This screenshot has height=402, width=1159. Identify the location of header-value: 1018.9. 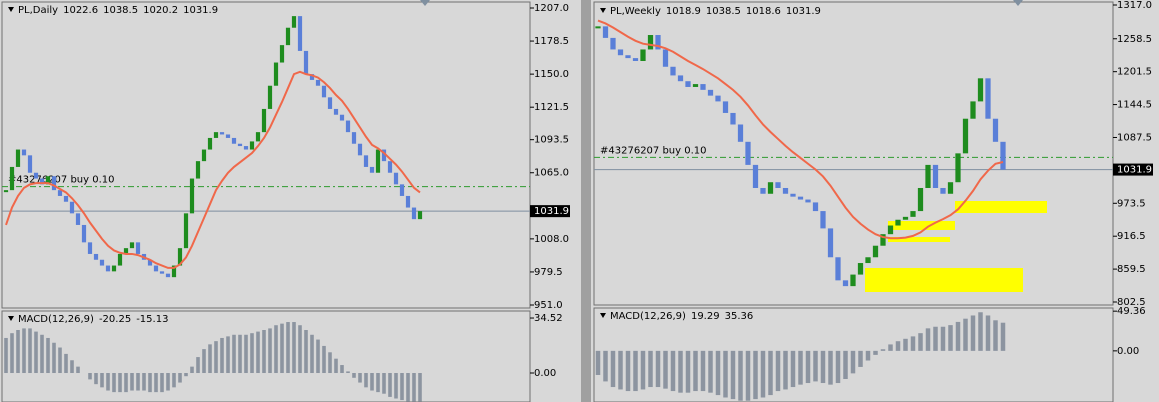
(683, 11).